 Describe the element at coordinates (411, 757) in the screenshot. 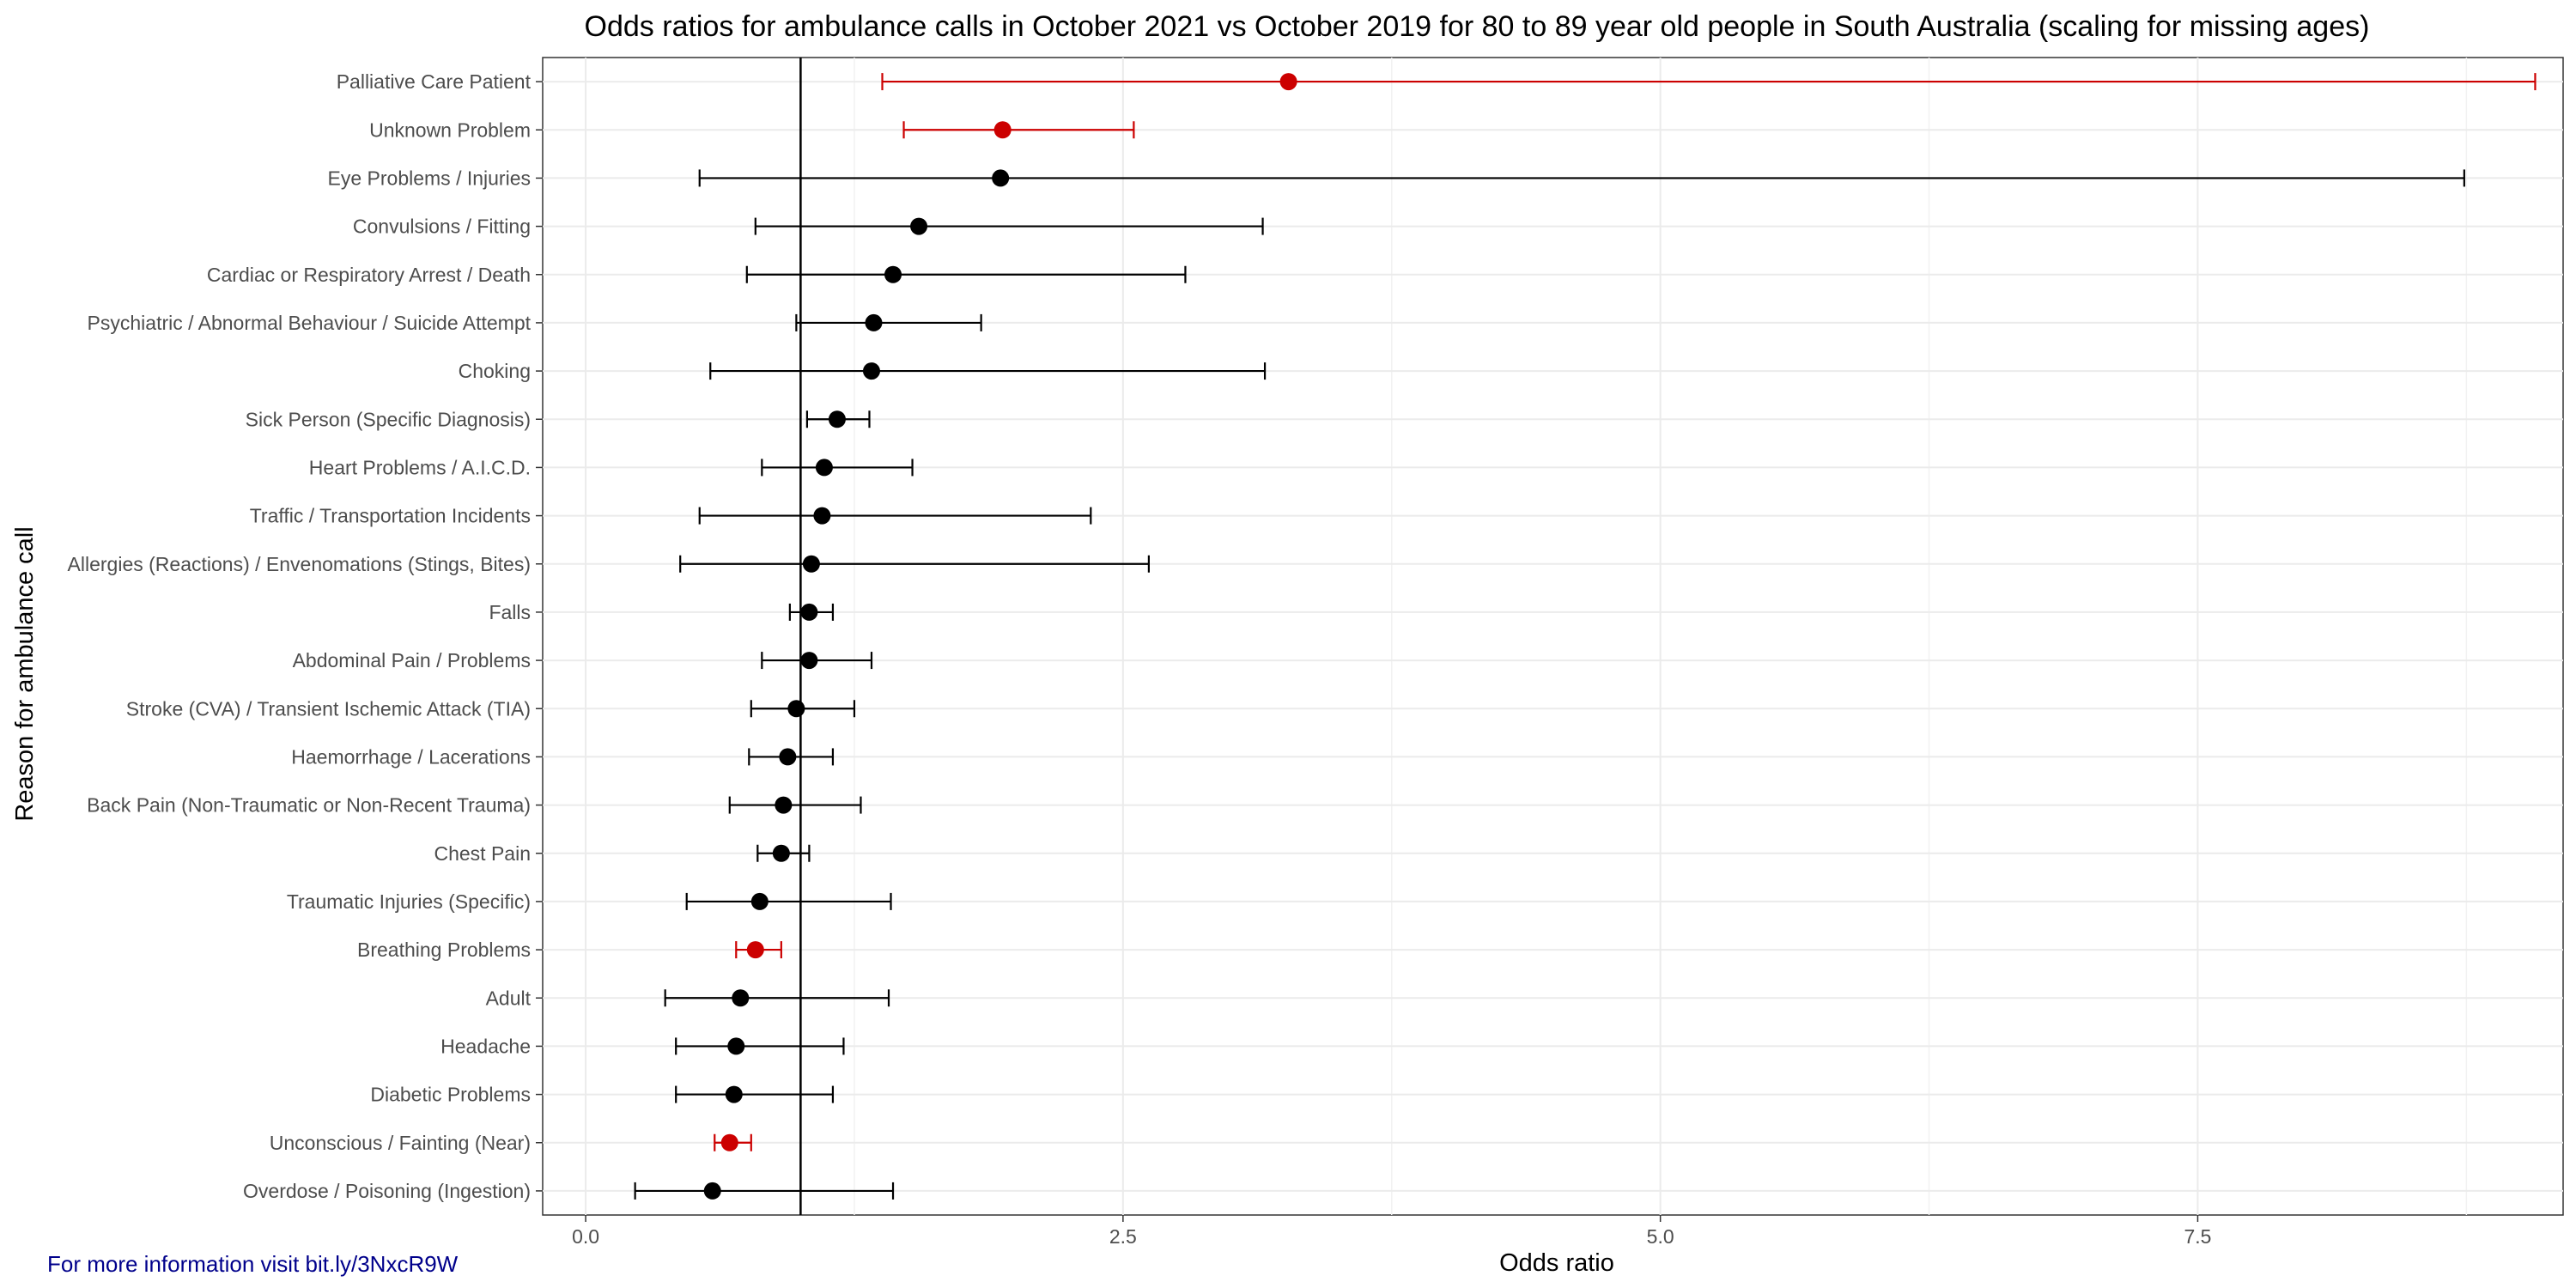

I see `y-tick-label: Haemorrhage / Lacerations` at that location.